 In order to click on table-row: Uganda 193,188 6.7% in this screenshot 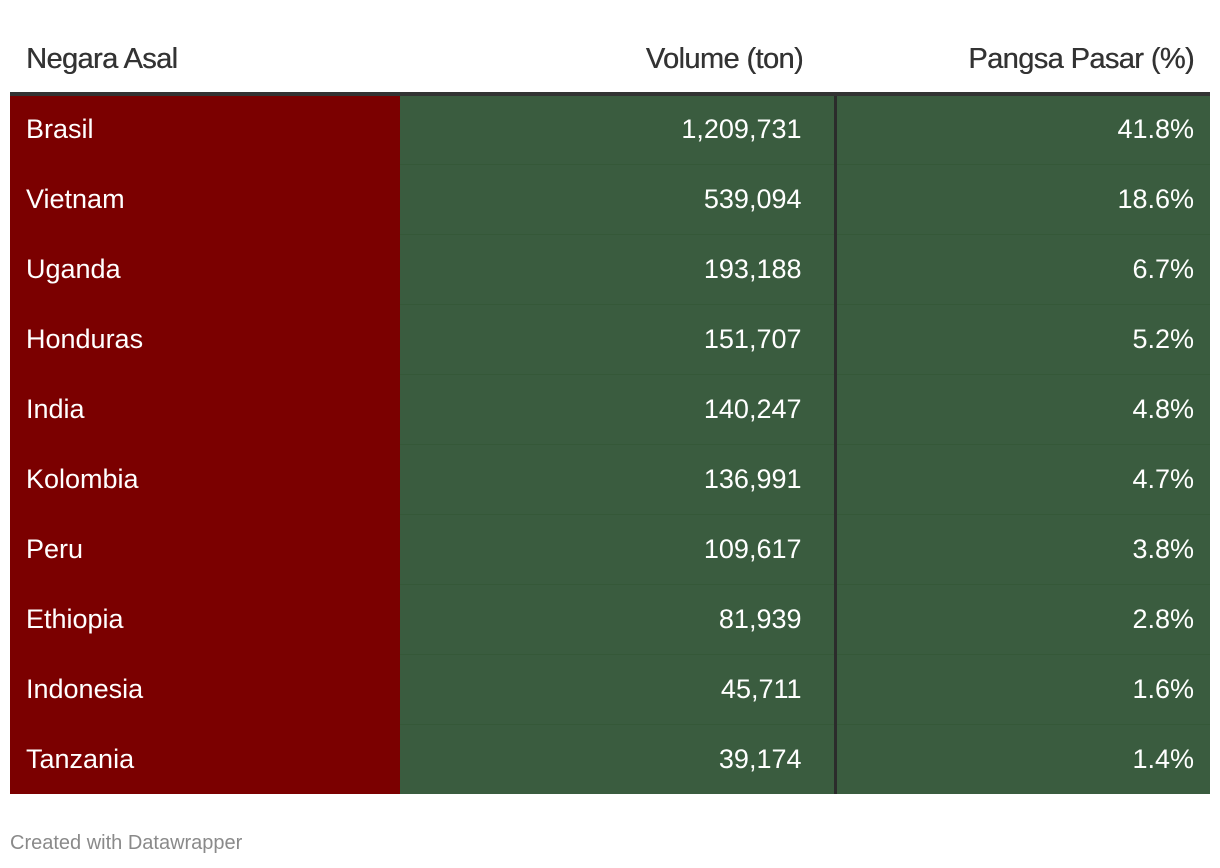, I will do `click(610, 269)`.